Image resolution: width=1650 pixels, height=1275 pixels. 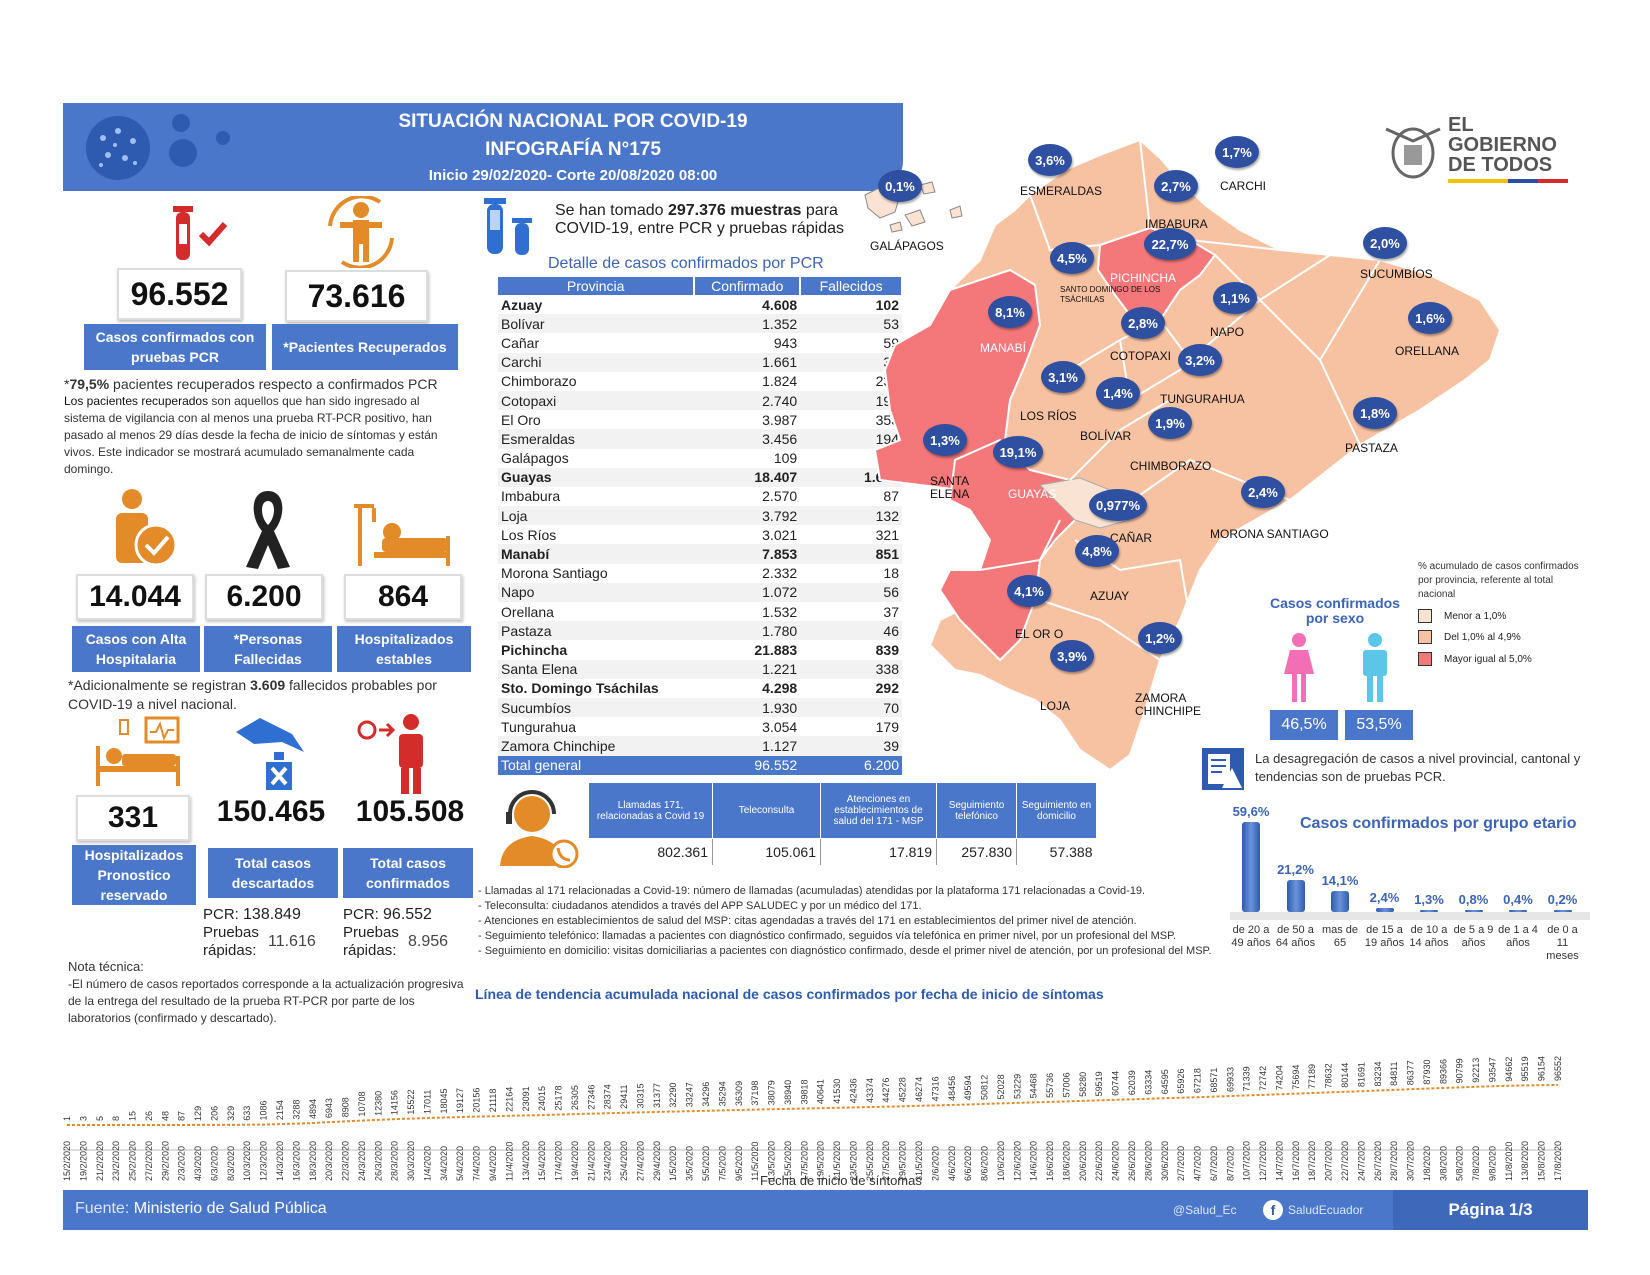 I want to click on trend-value-label: 77189, so click(x=1312, y=1076).